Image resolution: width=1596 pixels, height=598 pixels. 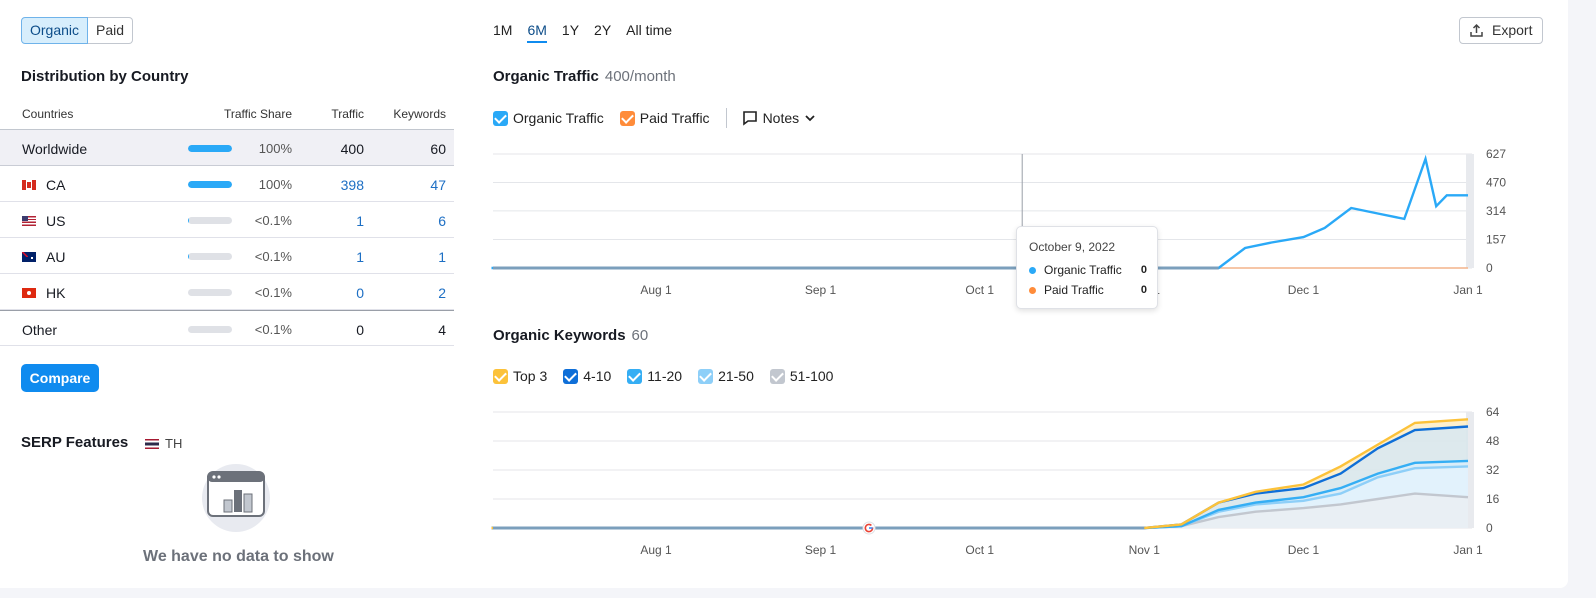 What do you see at coordinates (777, 376) in the screenshot?
I see `k51-100-checkbox` at bounding box center [777, 376].